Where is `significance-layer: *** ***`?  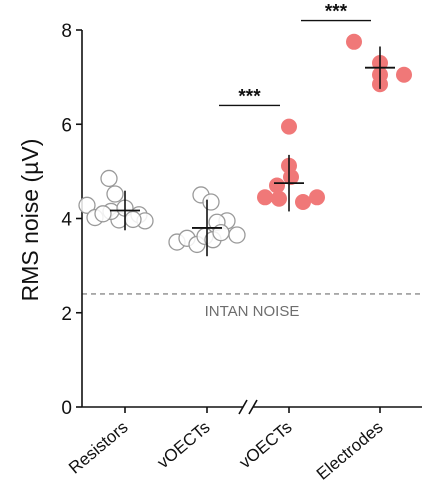
significance-layer: *** *** is located at coordinates (295, 54).